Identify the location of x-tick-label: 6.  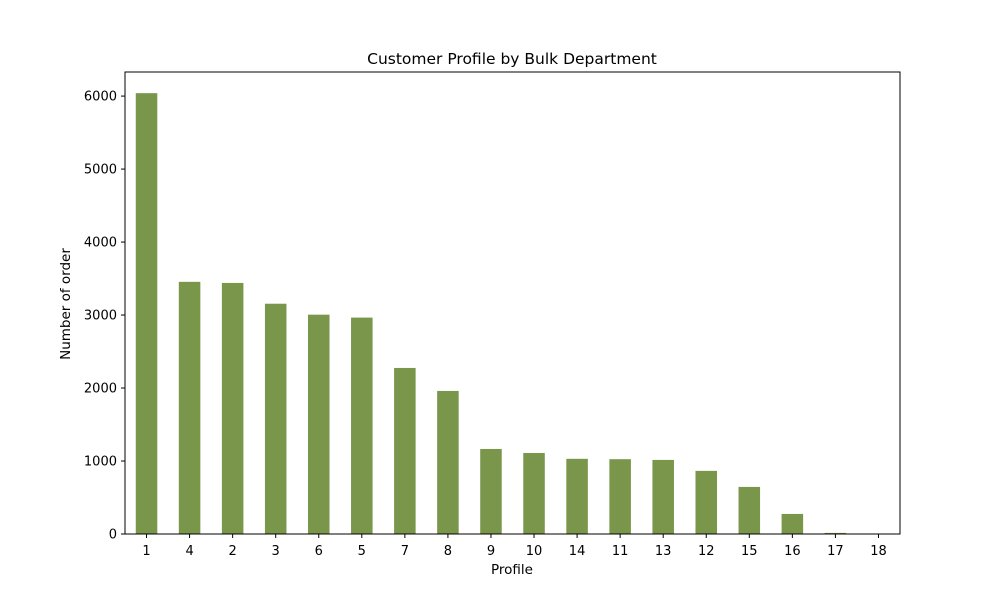
(319, 551).